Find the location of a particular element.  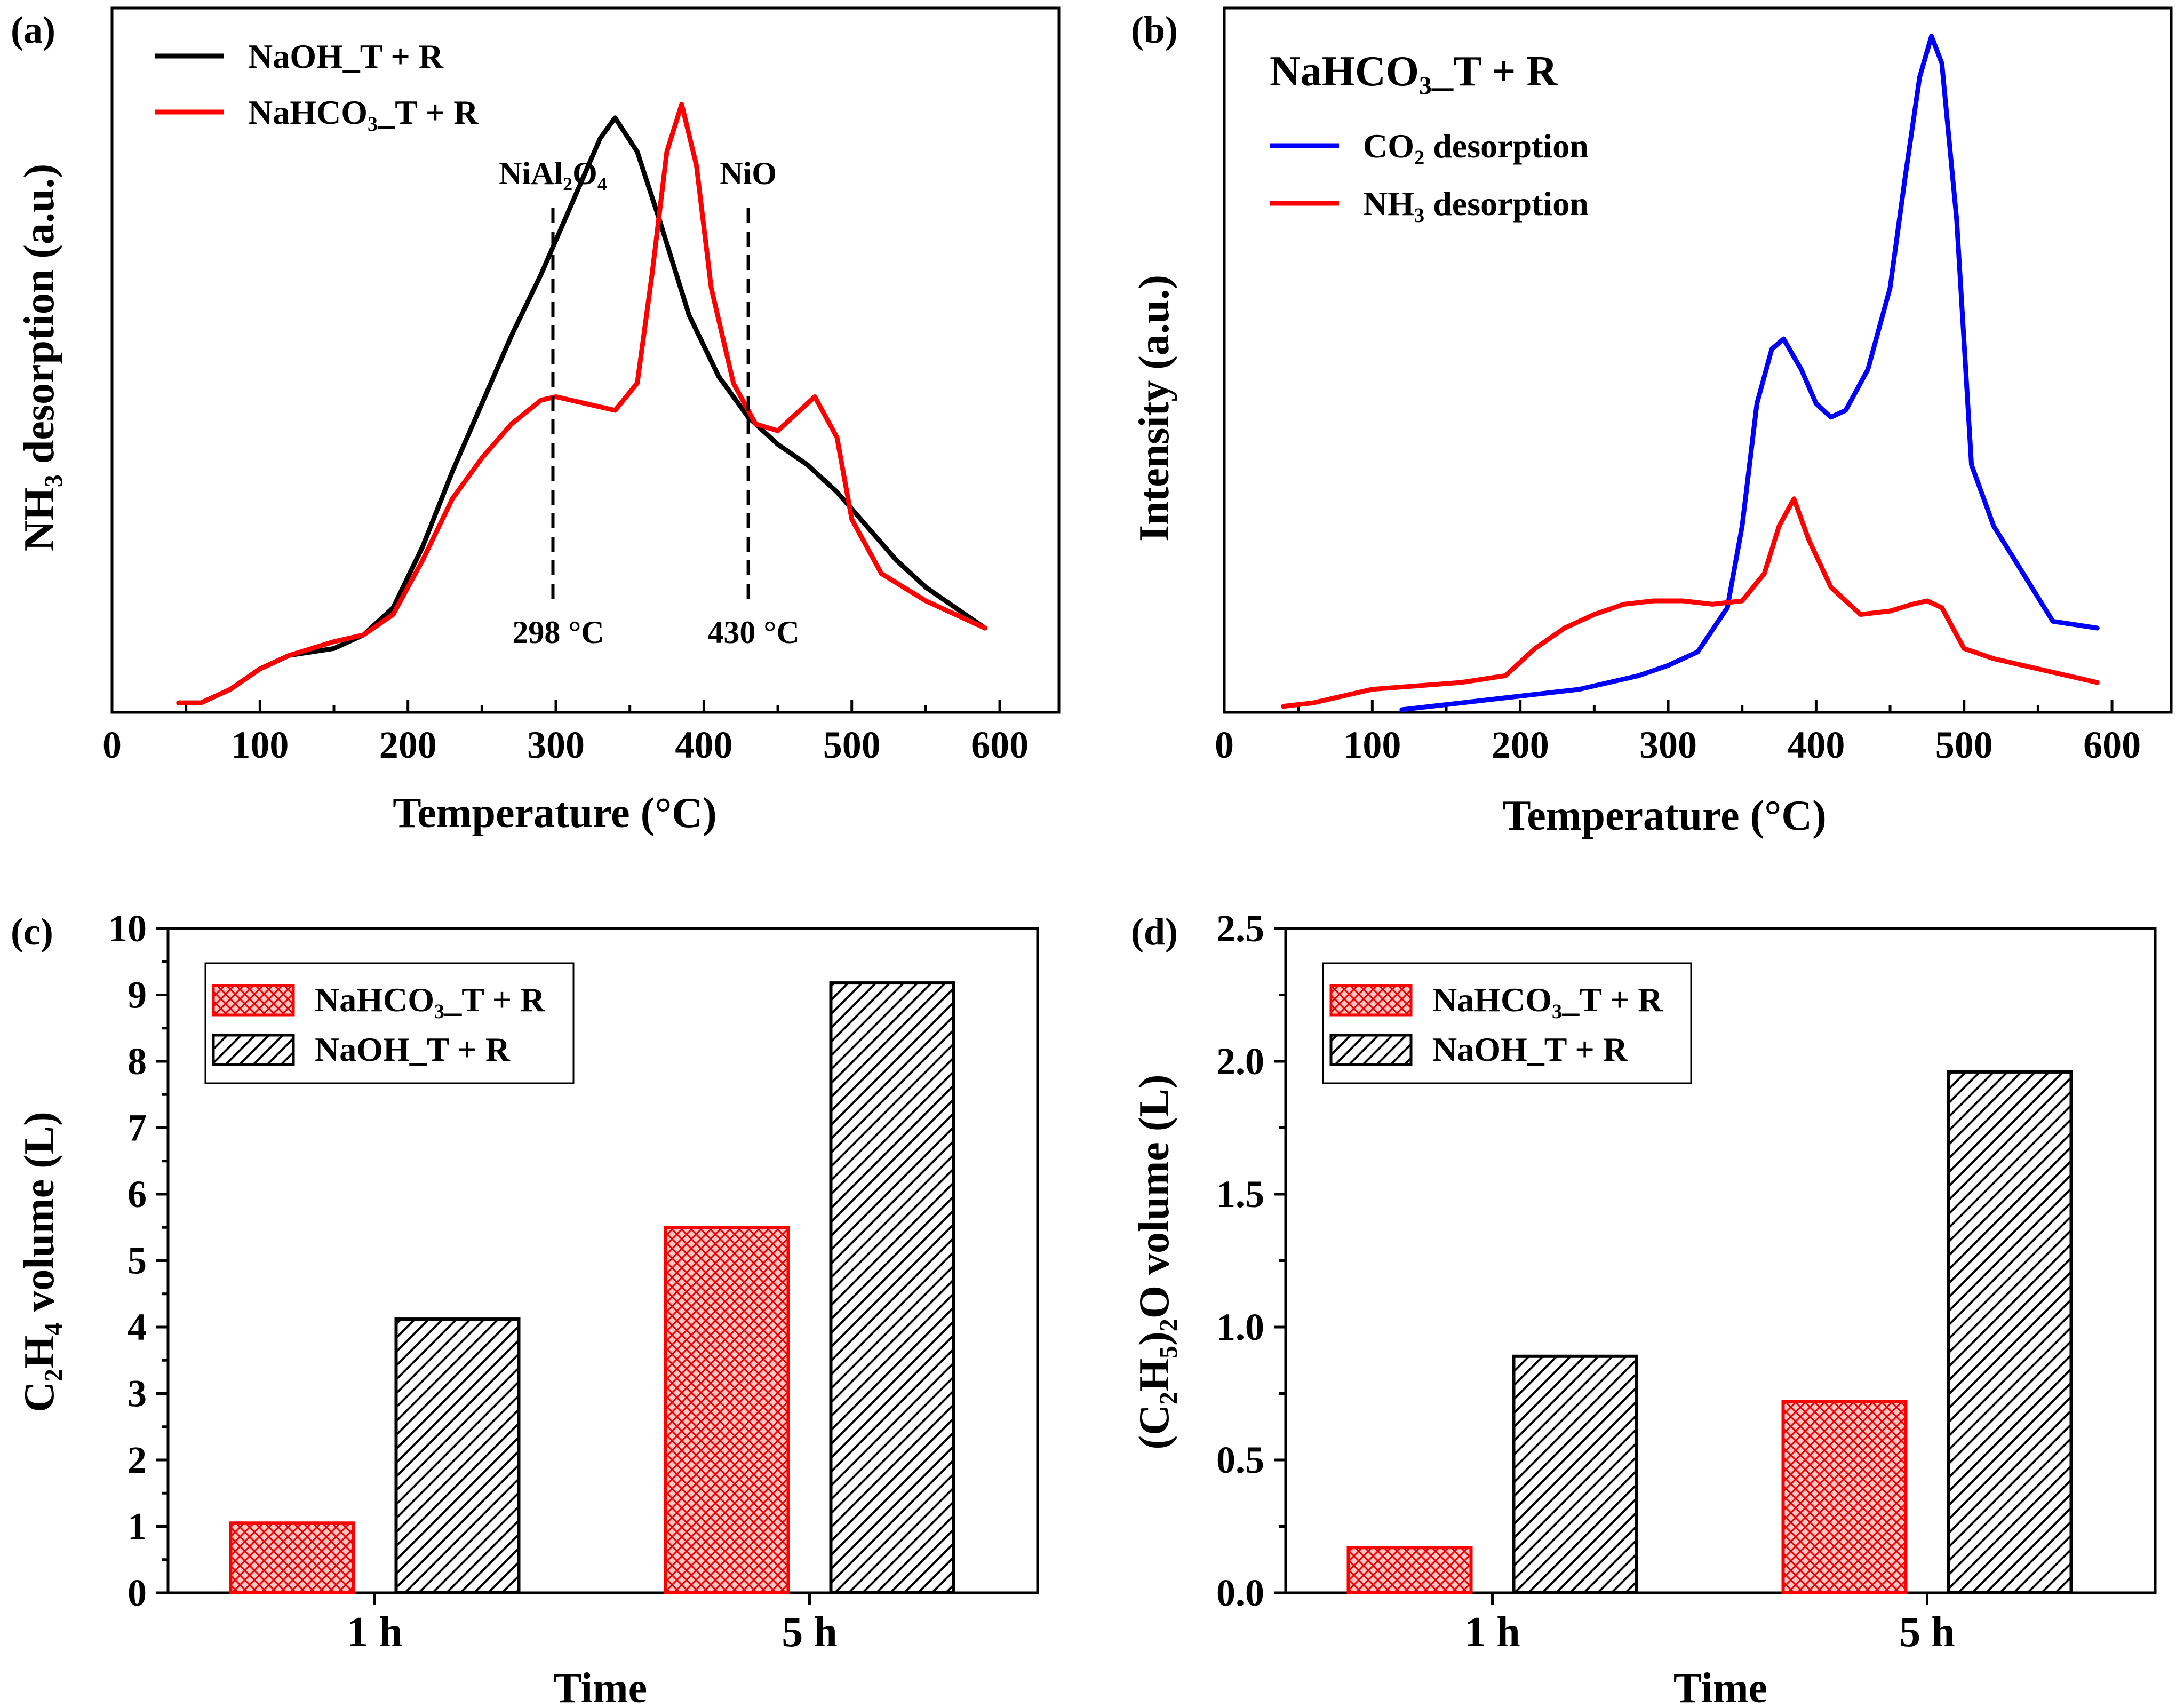

annotation-phase-label: NiO is located at coordinates (748, 173).